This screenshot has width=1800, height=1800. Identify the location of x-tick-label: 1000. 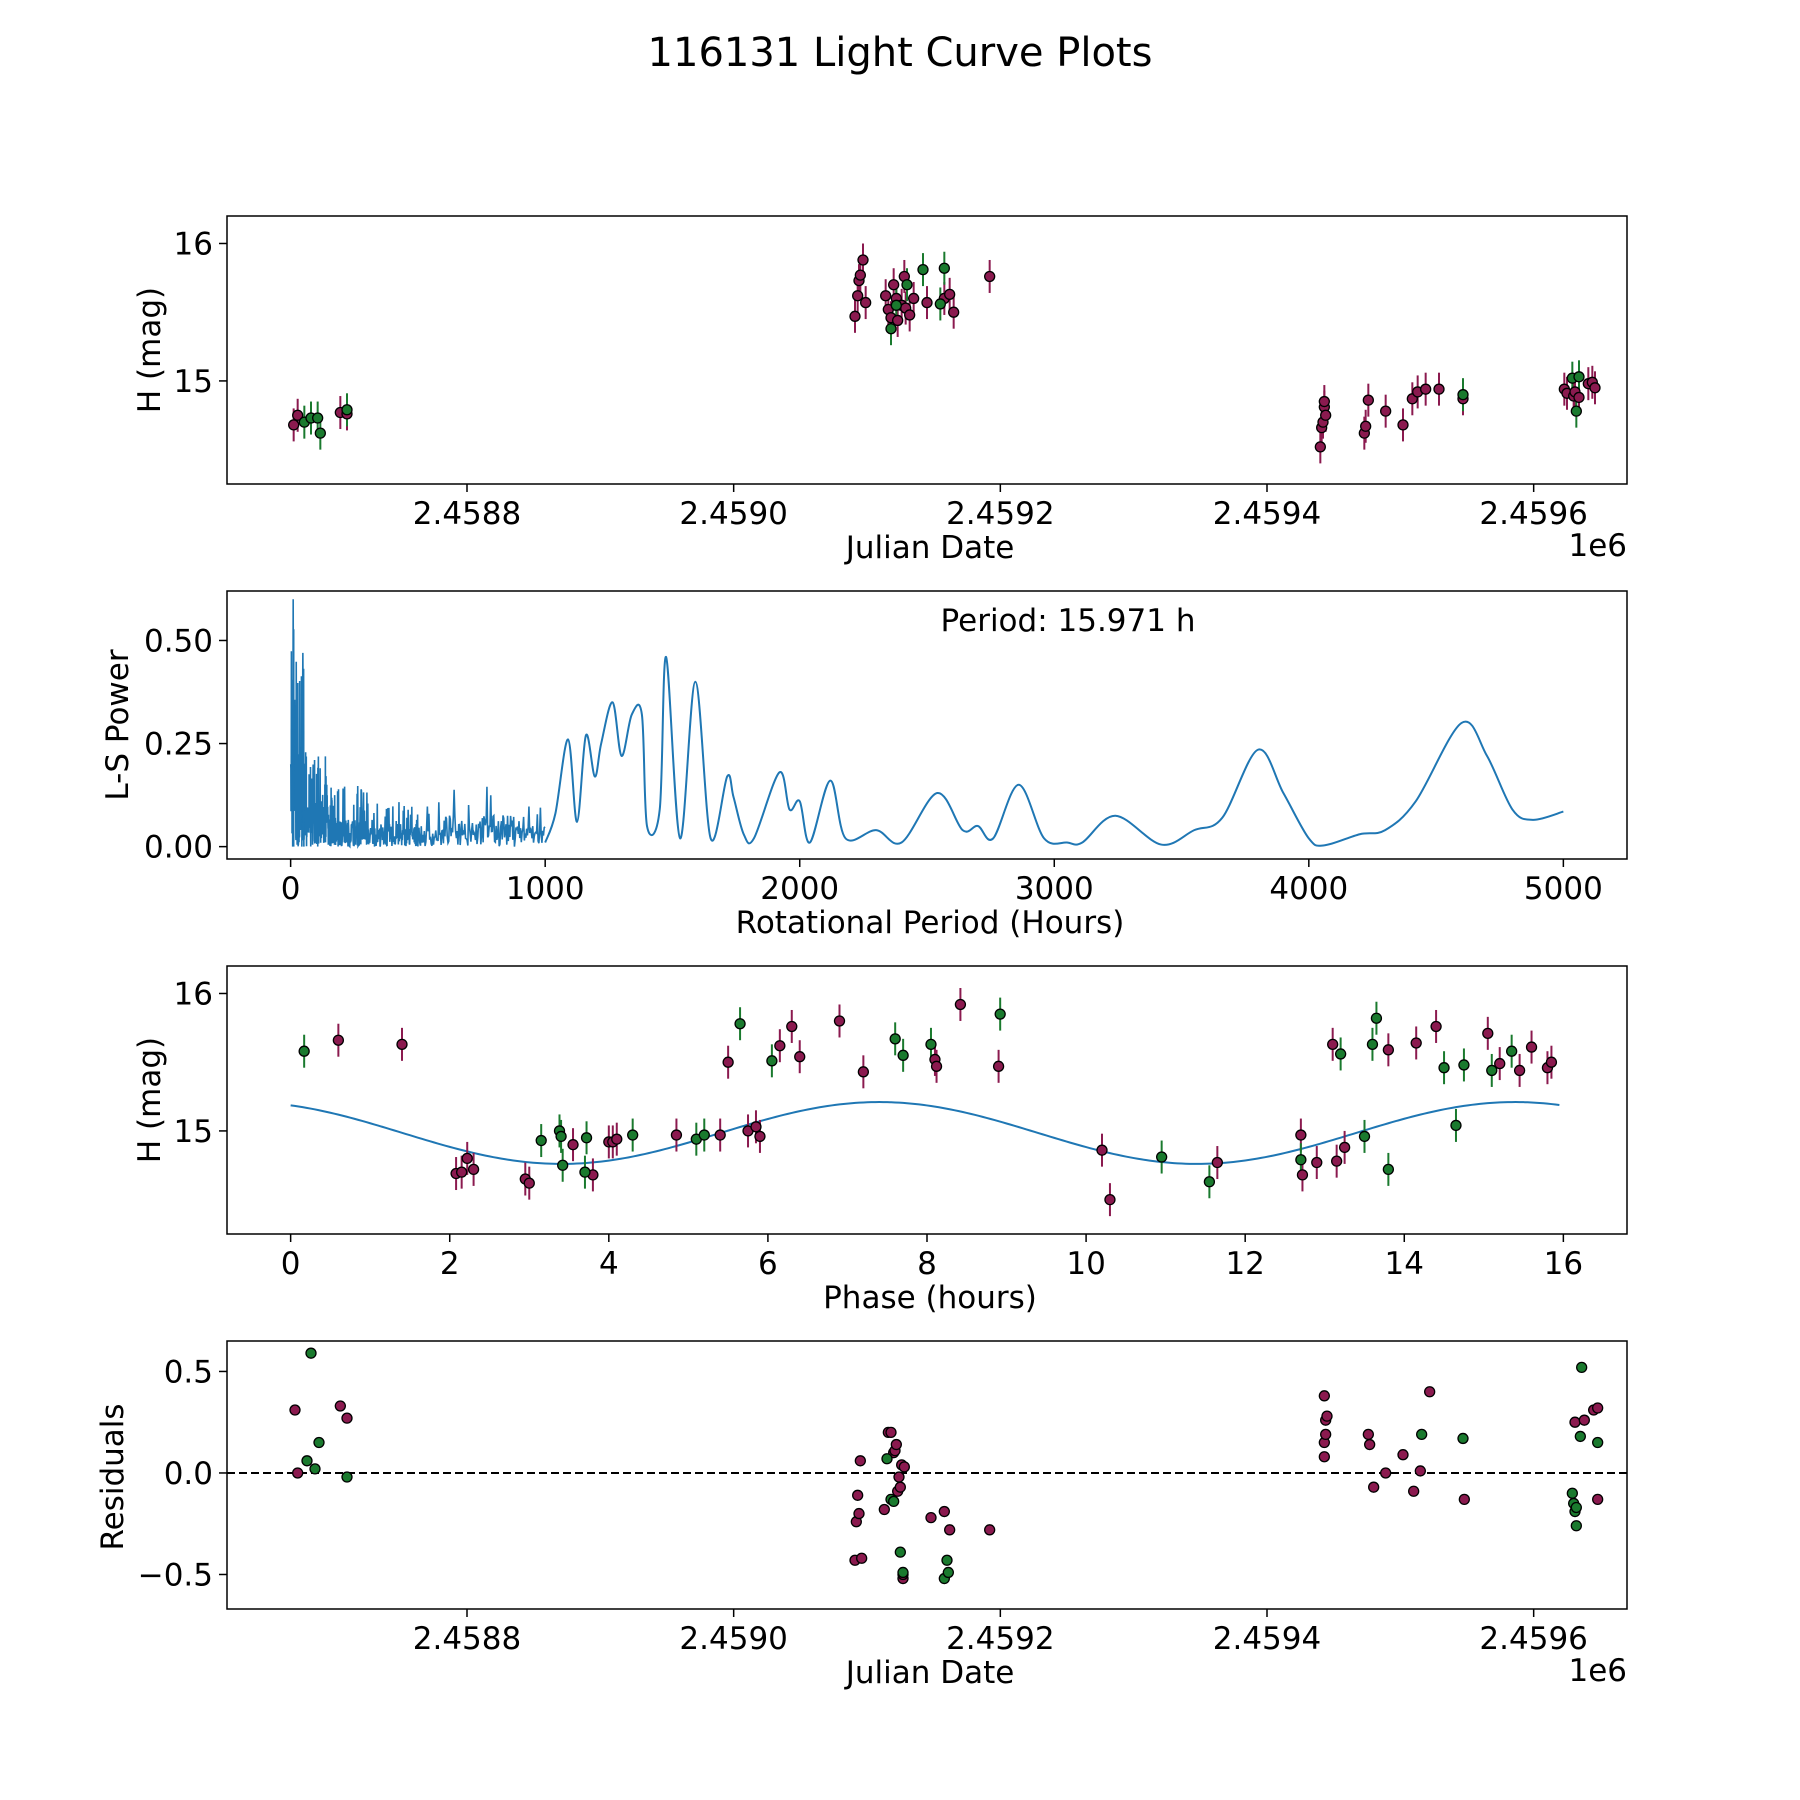
(545, 889).